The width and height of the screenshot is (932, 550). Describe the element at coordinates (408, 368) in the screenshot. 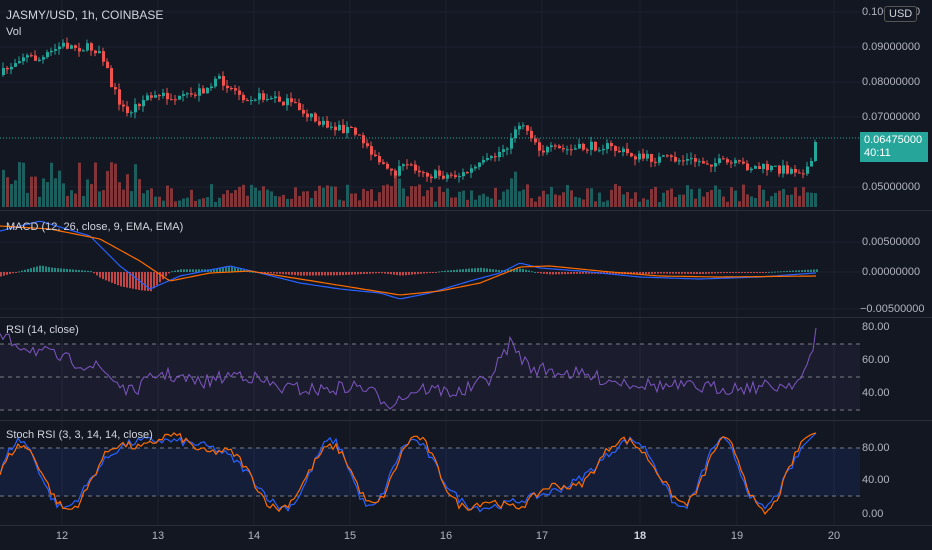

I see `rsi-line` at that location.